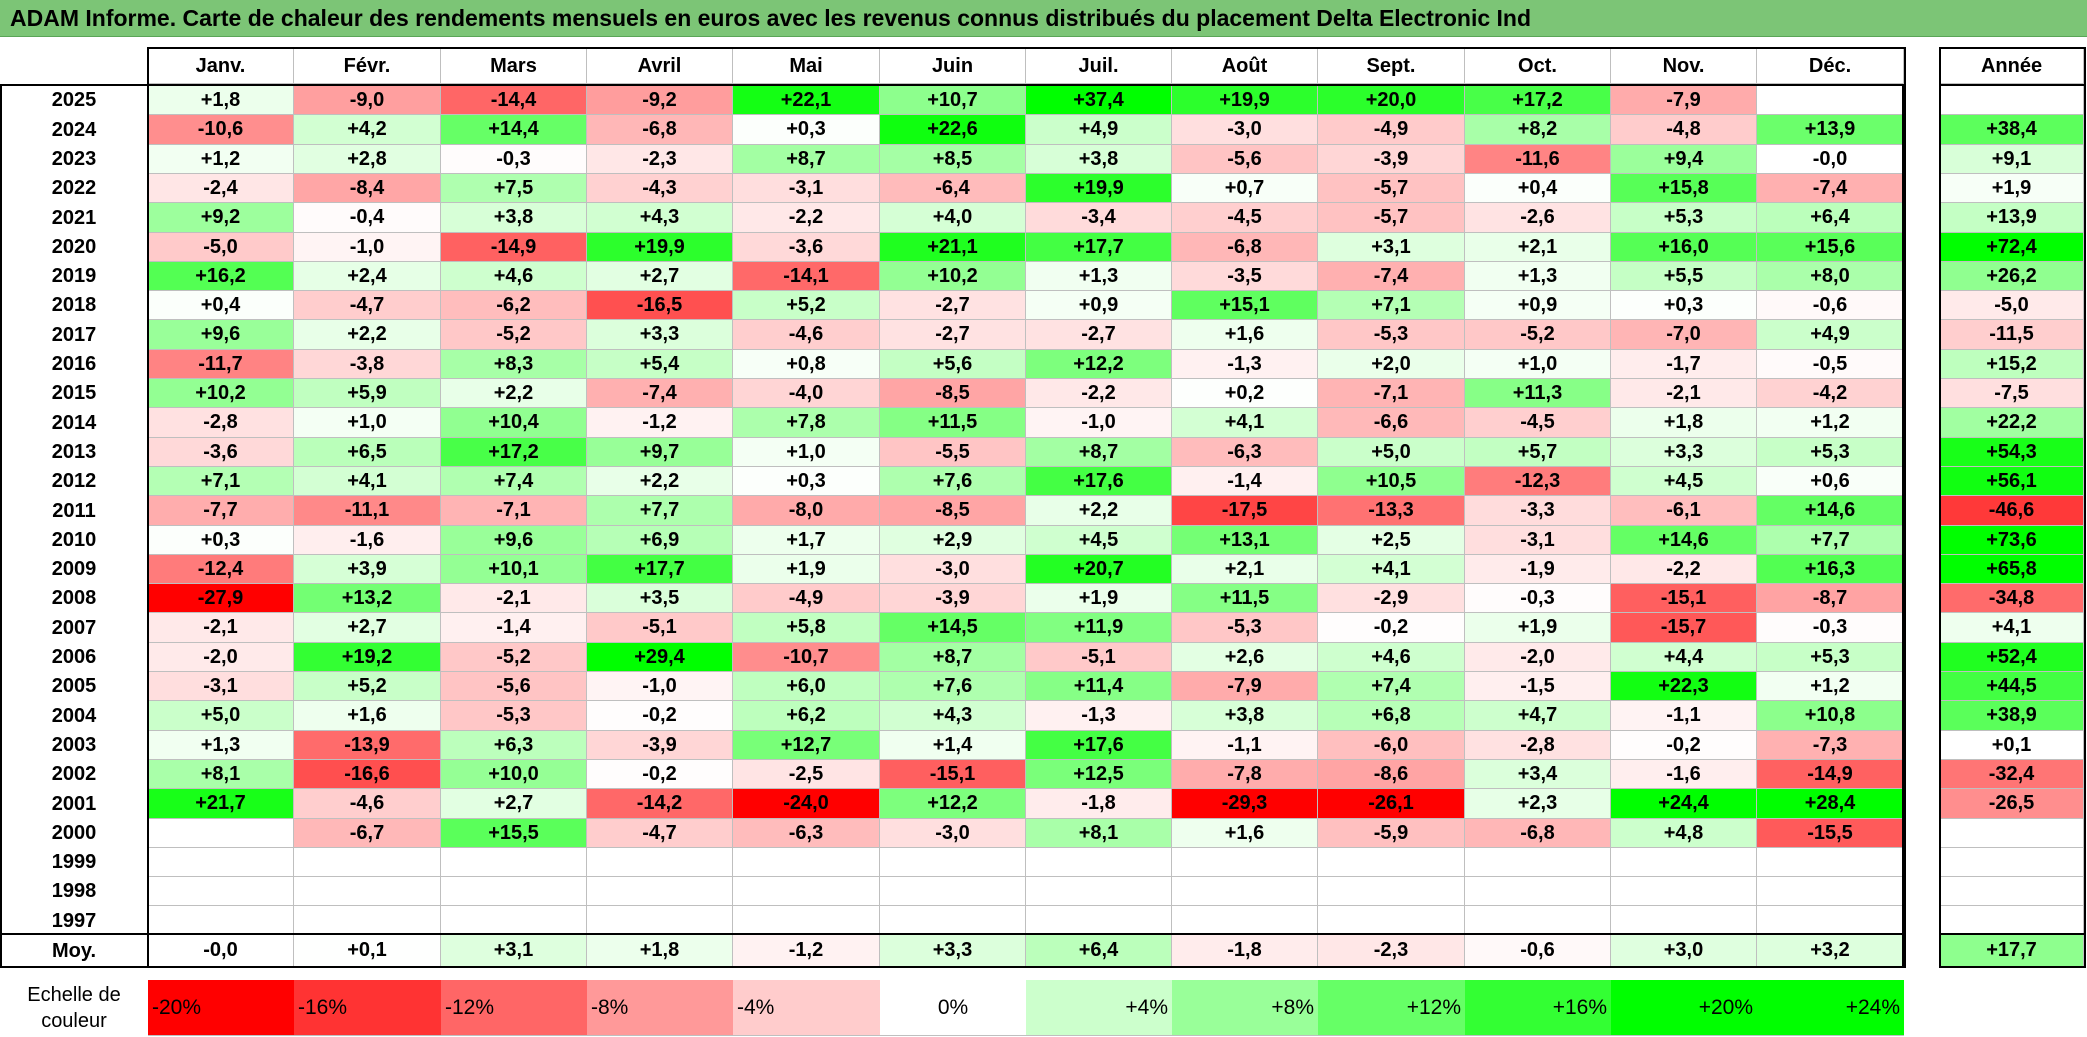 This screenshot has width=2087, height=1037. What do you see at coordinates (806, 159) in the screenshot?
I see `heatmap-cell: +8,7` at bounding box center [806, 159].